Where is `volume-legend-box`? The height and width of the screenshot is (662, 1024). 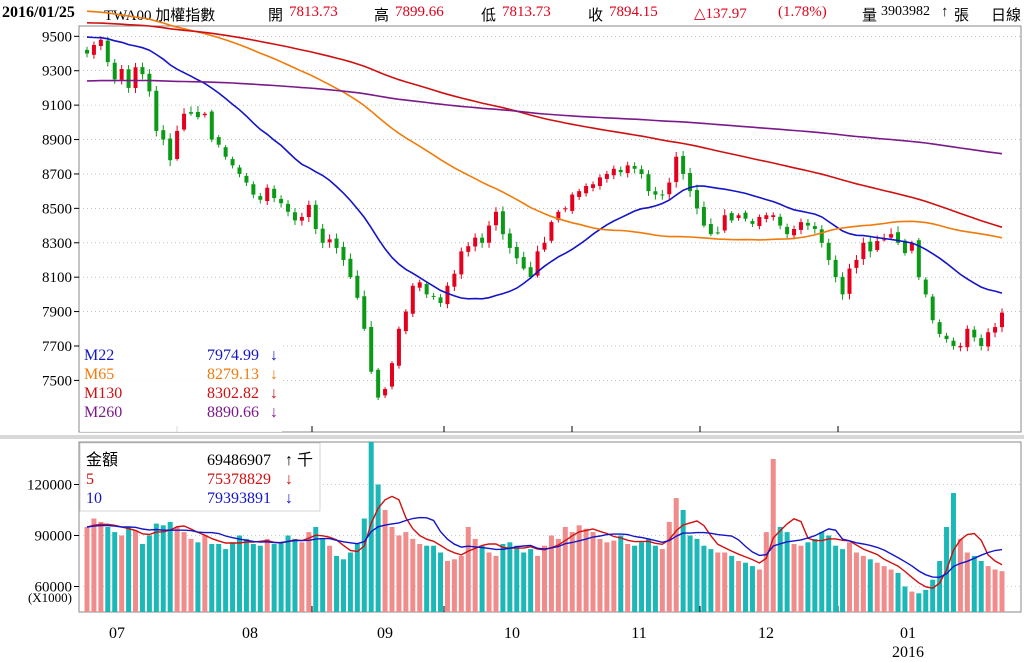
volume-legend-box is located at coordinates (200, 477).